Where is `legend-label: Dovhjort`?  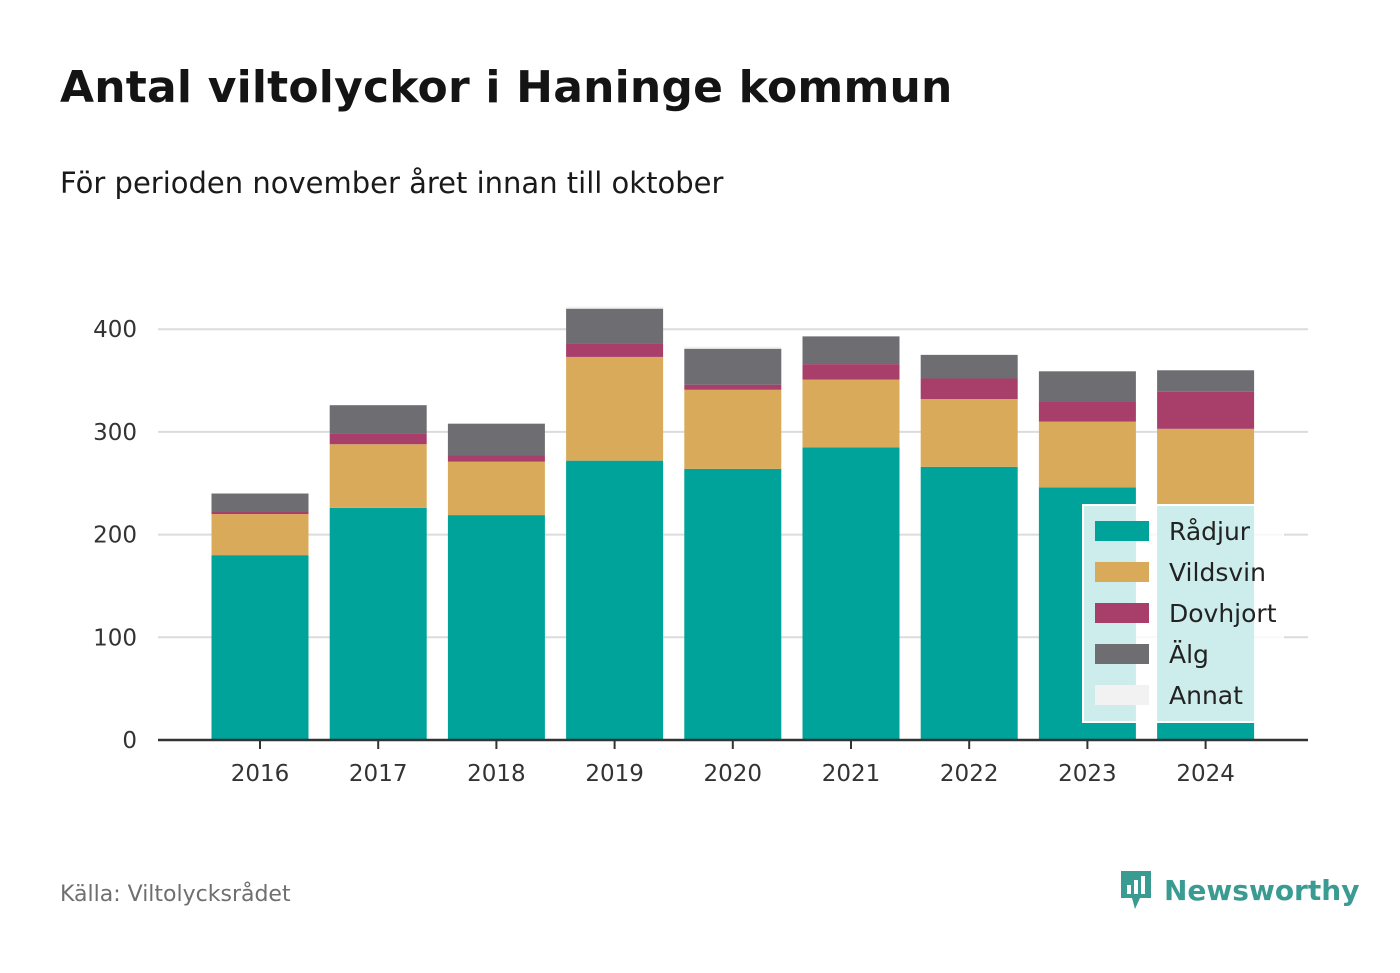 legend-label: Dovhjort is located at coordinates (1223, 613).